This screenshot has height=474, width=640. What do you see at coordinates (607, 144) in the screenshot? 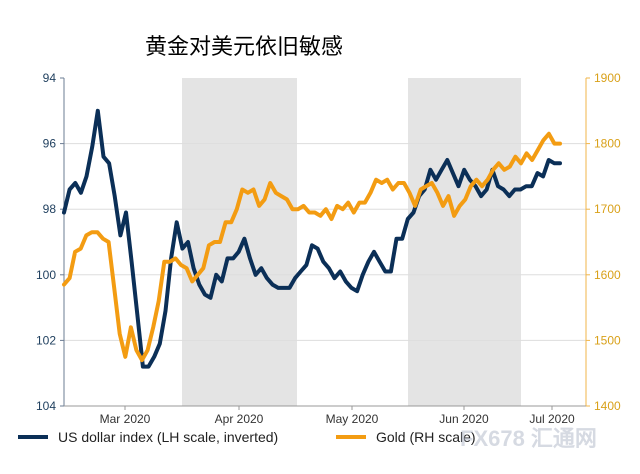
I see `right-tick-label-1800: 1800` at bounding box center [607, 144].